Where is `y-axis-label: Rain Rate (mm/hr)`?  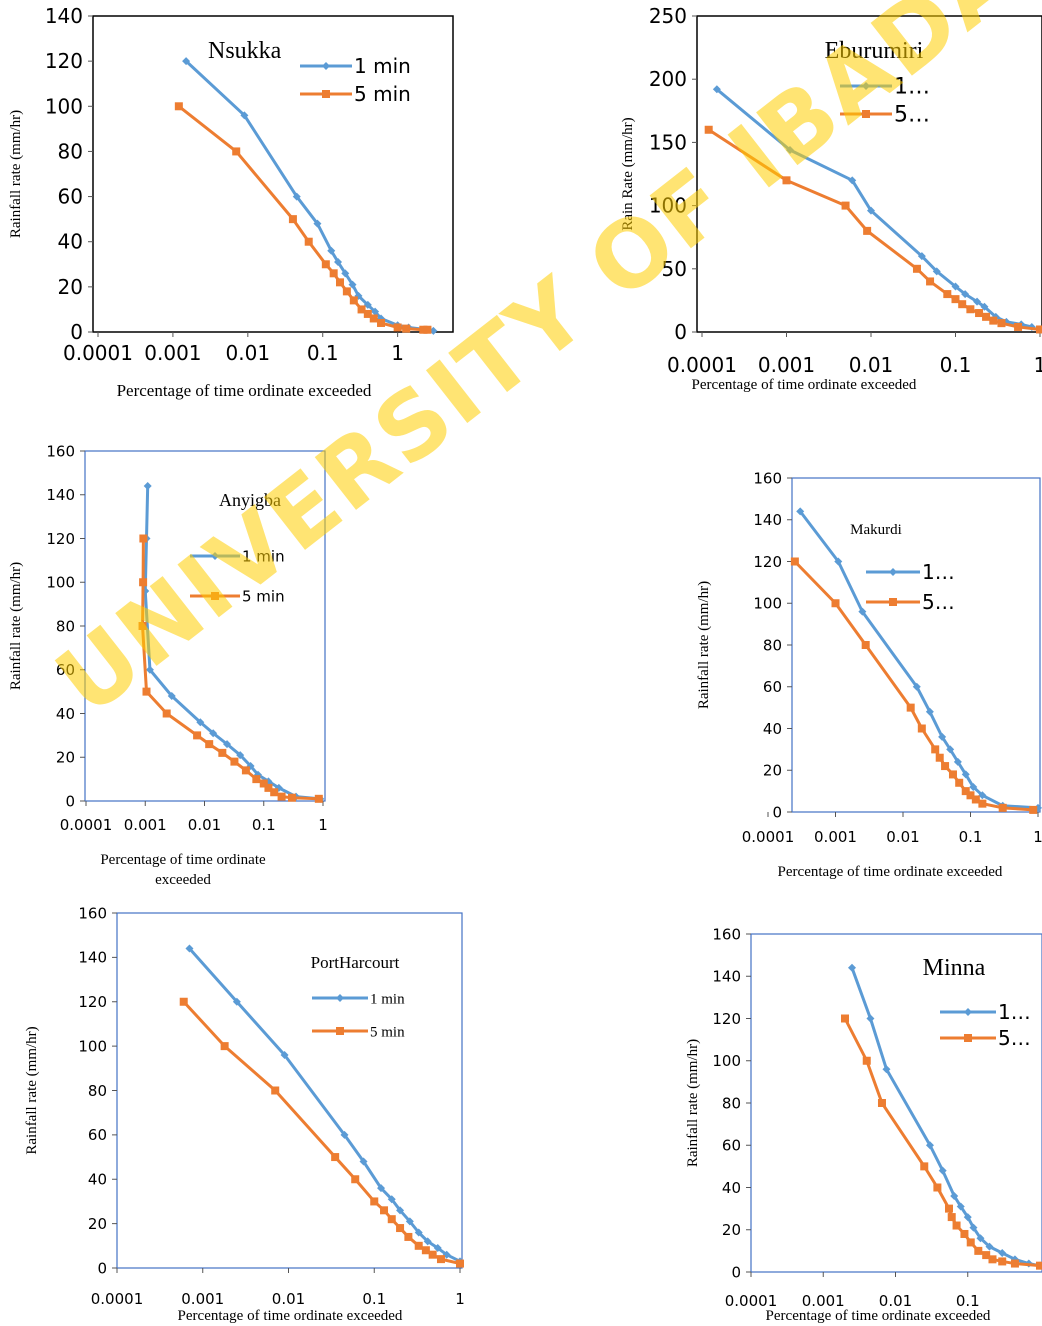
y-axis-label: Rain Rate (mm/hr) is located at coordinates (628, 173).